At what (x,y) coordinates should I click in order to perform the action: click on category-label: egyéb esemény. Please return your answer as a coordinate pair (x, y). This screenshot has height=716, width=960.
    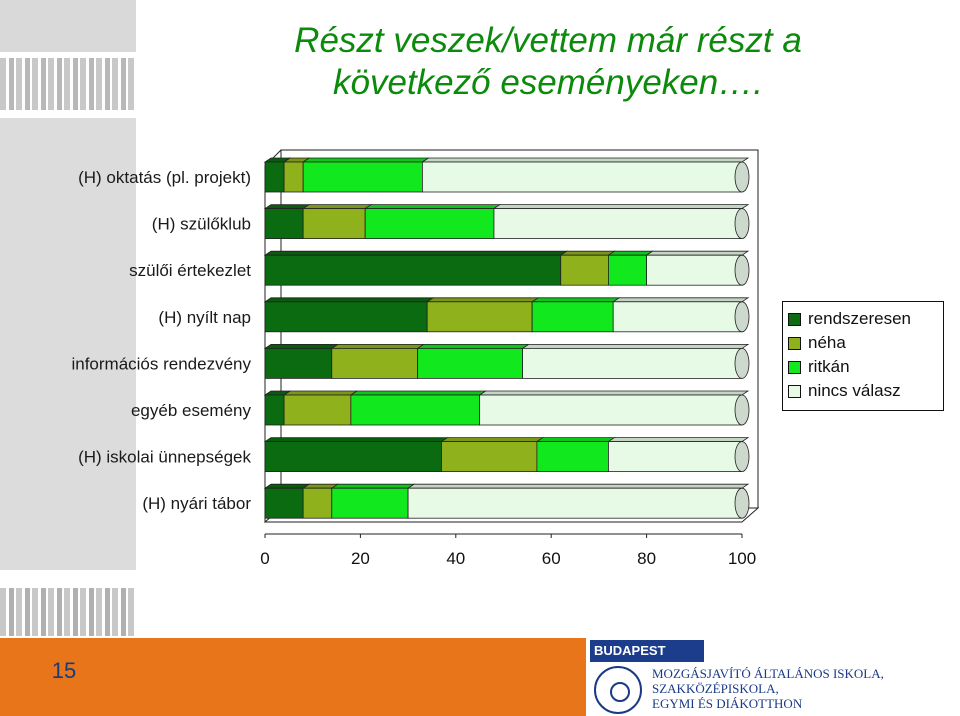
    Looking at the image, I should click on (191, 410).